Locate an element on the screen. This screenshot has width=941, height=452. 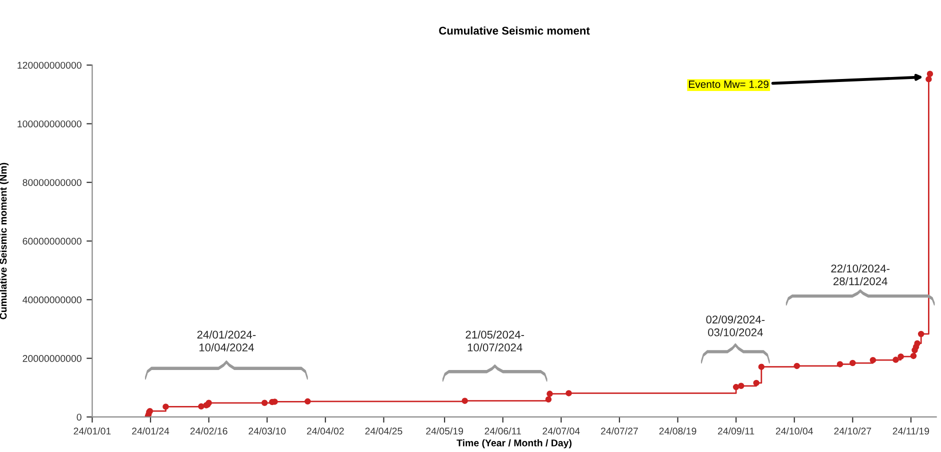
x-tick-label: 24/03/10 is located at coordinates (267, 431).